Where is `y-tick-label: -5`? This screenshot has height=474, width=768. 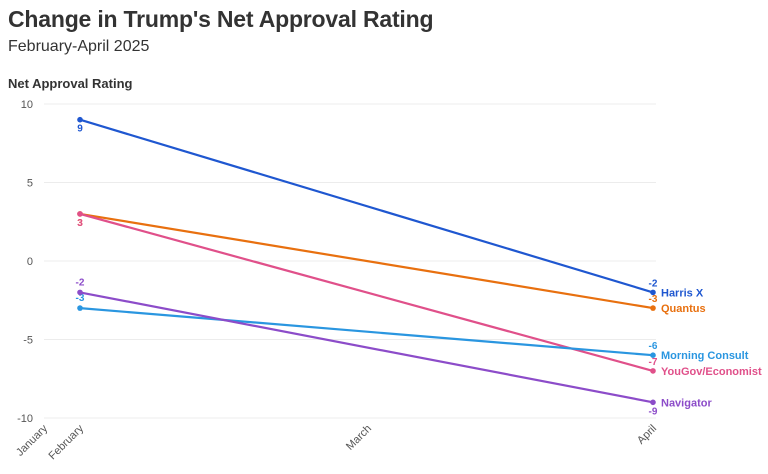
y-tick-label: -5 is located at coordinates (28, 341).